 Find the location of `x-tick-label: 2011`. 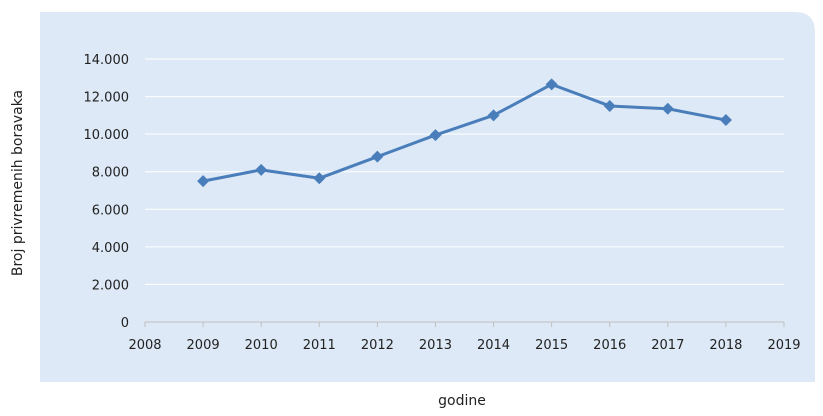

x-tick-label: 2011 is located at coordinates (319, 345).